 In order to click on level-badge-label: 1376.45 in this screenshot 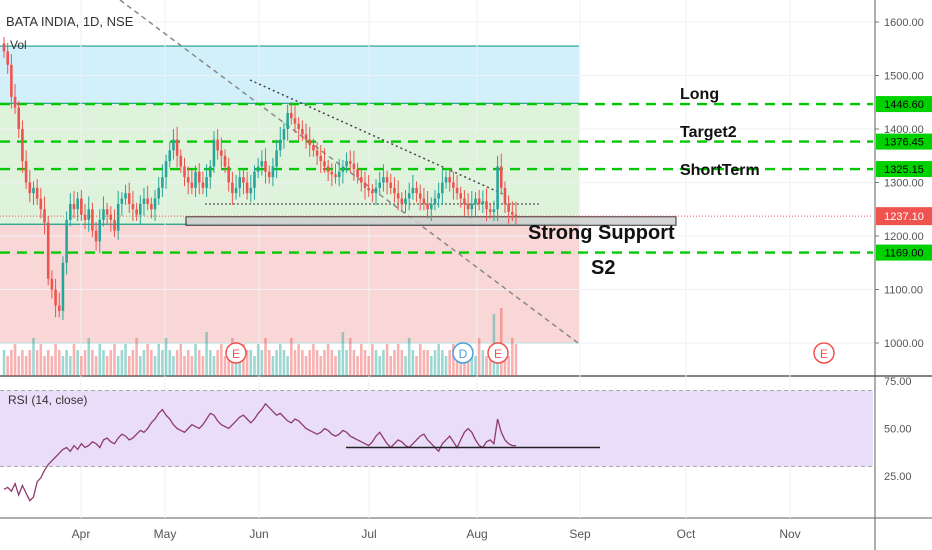, I will do `click(904, 143)`.